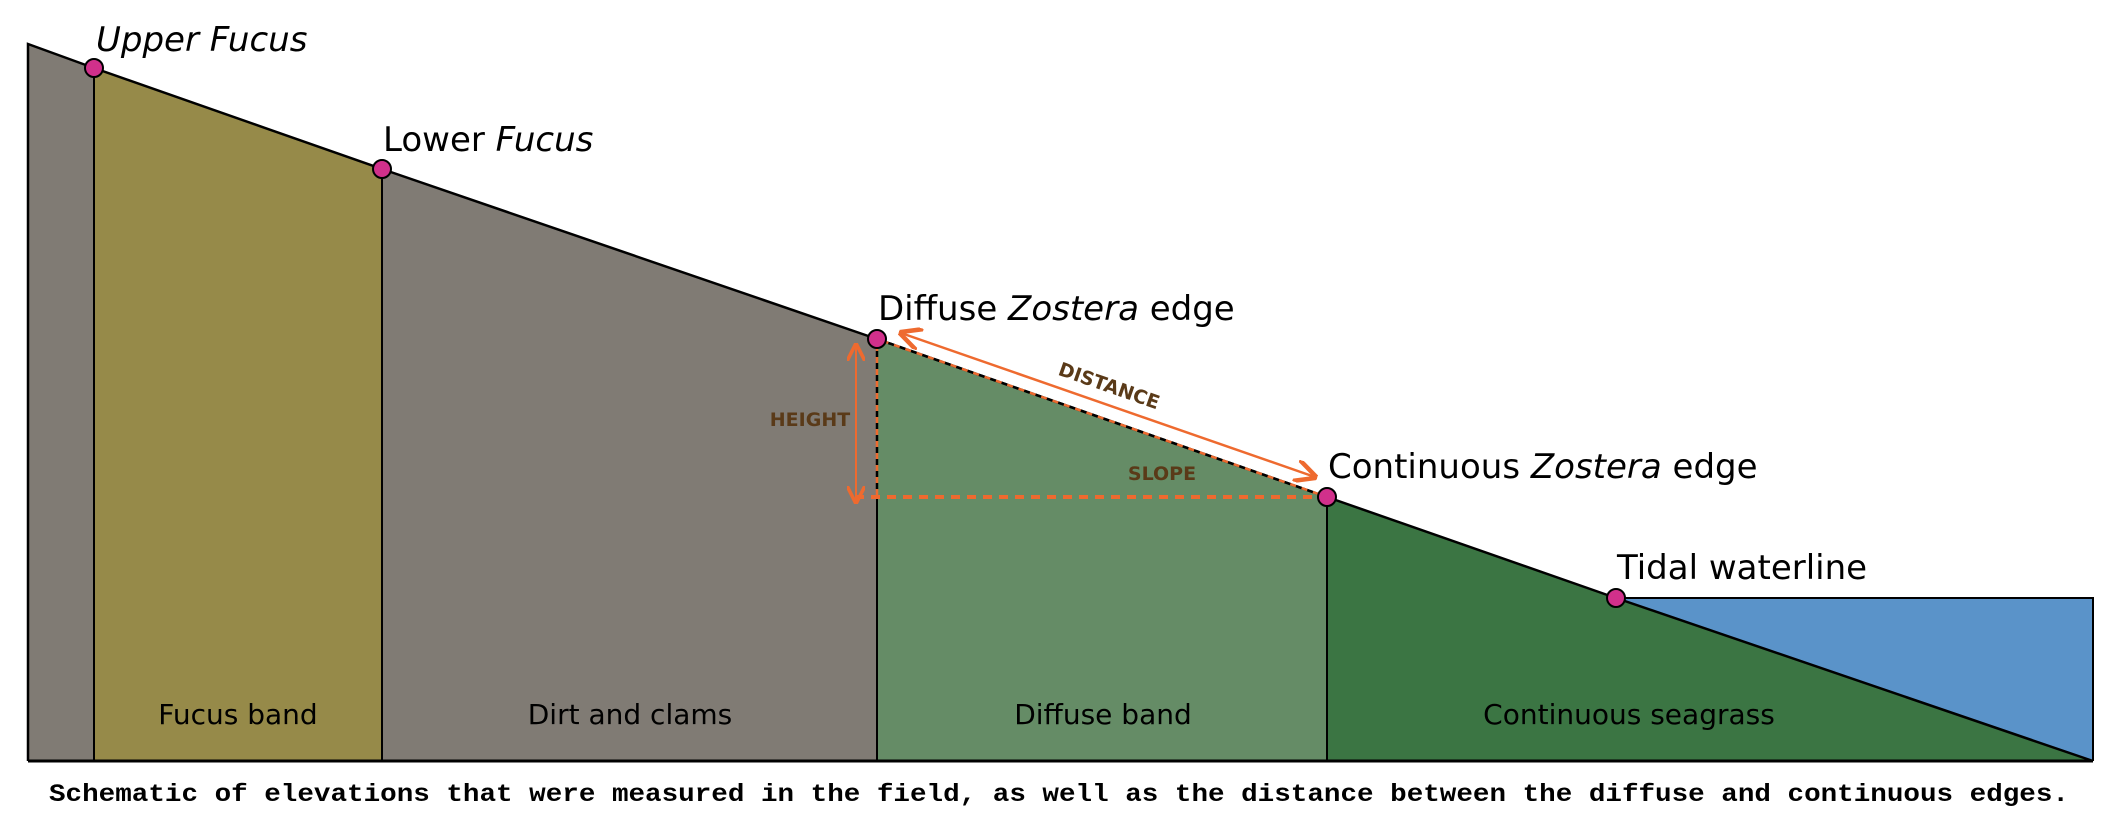  Describe the element at coordinates (1629, 714) in the screenshot. I see `band-label-continuous: Continuous seagrass` at that location.